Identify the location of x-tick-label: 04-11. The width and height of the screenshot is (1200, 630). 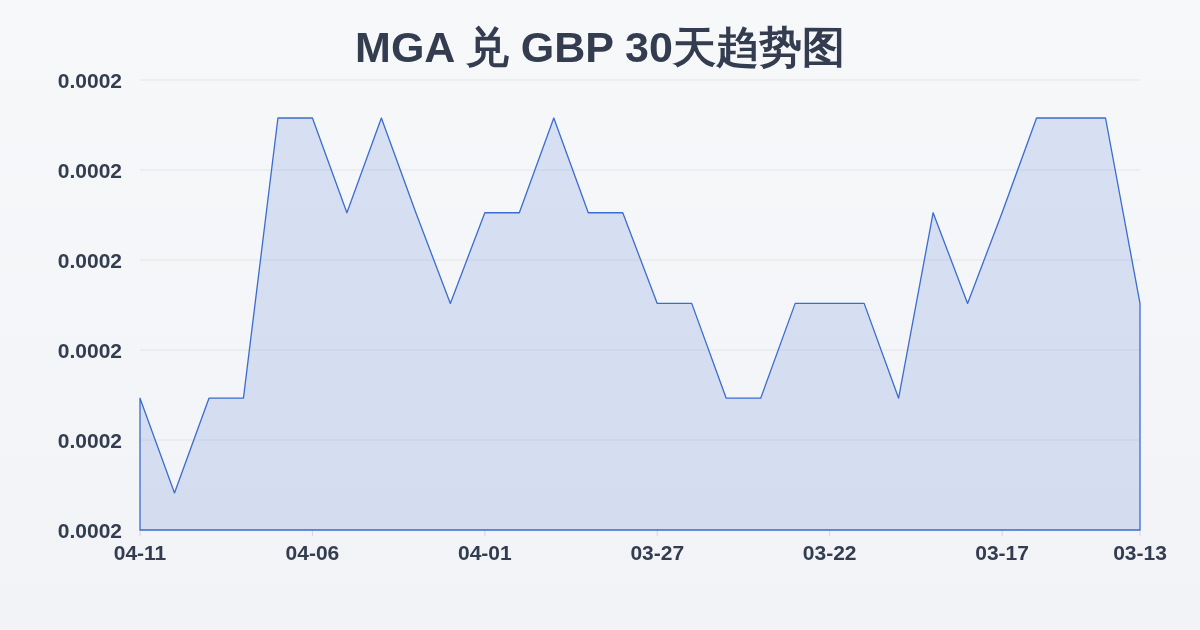
(140, 552).